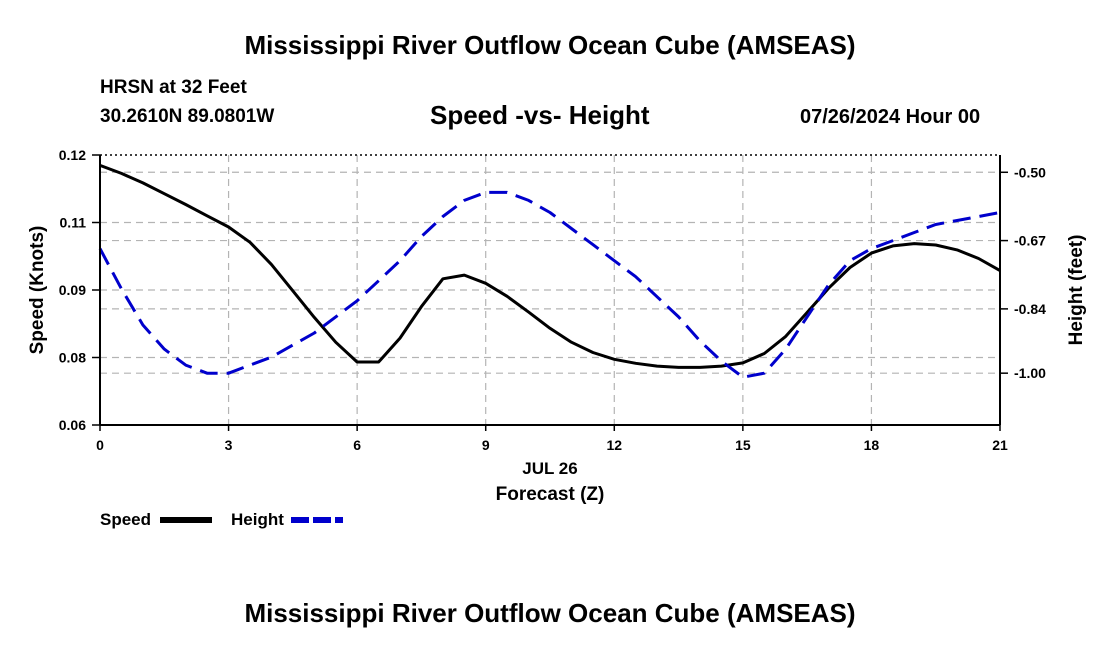  I want to click on x-tick-label: 9, so click(486, 445).